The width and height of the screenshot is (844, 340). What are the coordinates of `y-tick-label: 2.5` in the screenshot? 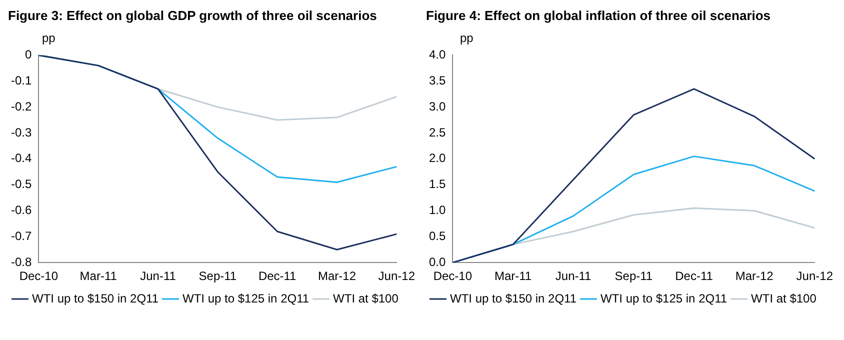 It's located at (437, 132).